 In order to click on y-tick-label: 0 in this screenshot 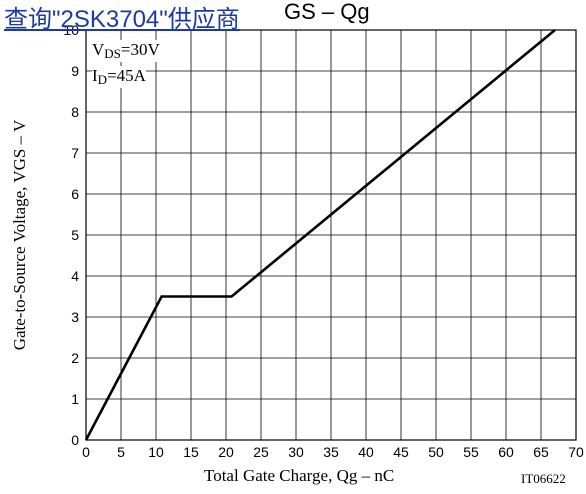, I will do `click(75, 440)`.